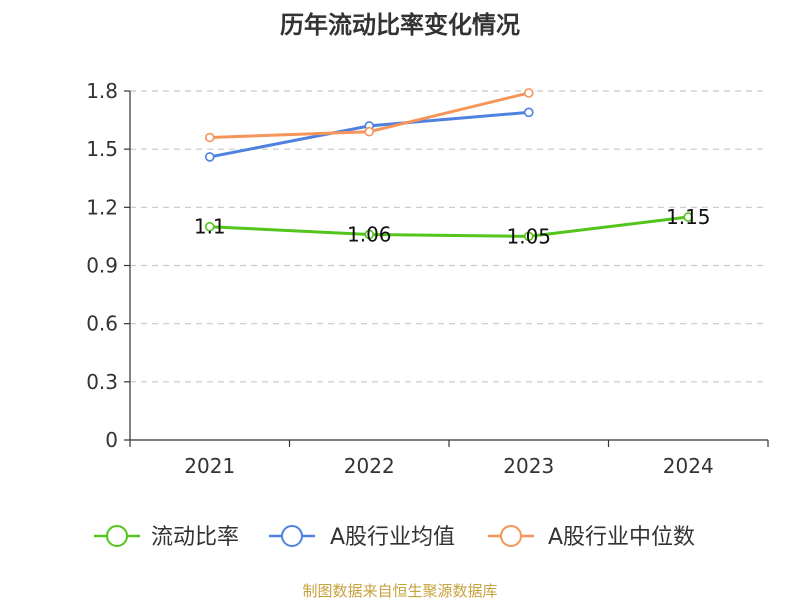  I want to click on y-tick-label: 1.8, so click(102, 91).